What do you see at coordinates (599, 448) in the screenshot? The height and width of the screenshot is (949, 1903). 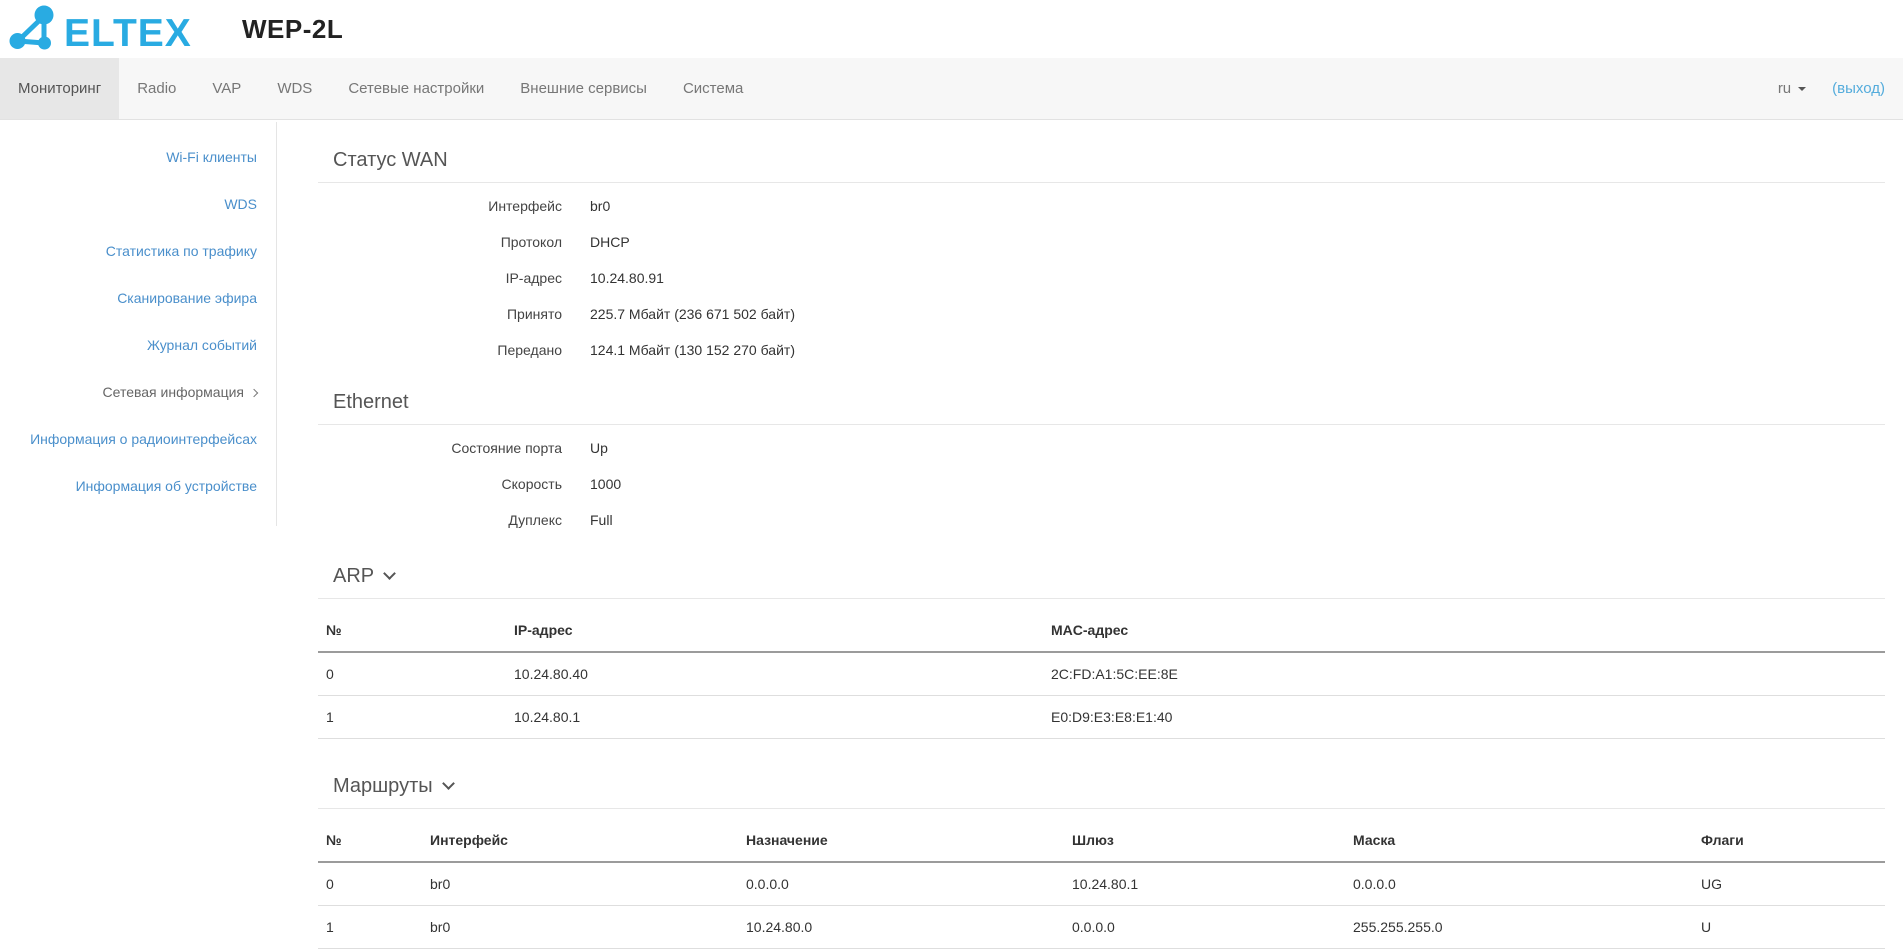 I see `field-value: Up` at bounding box center [599, 448].